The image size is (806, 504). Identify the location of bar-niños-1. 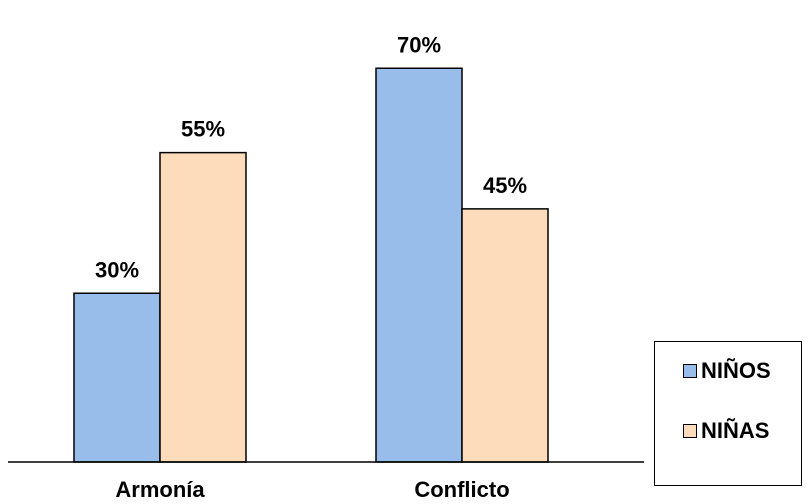
(419, 265).